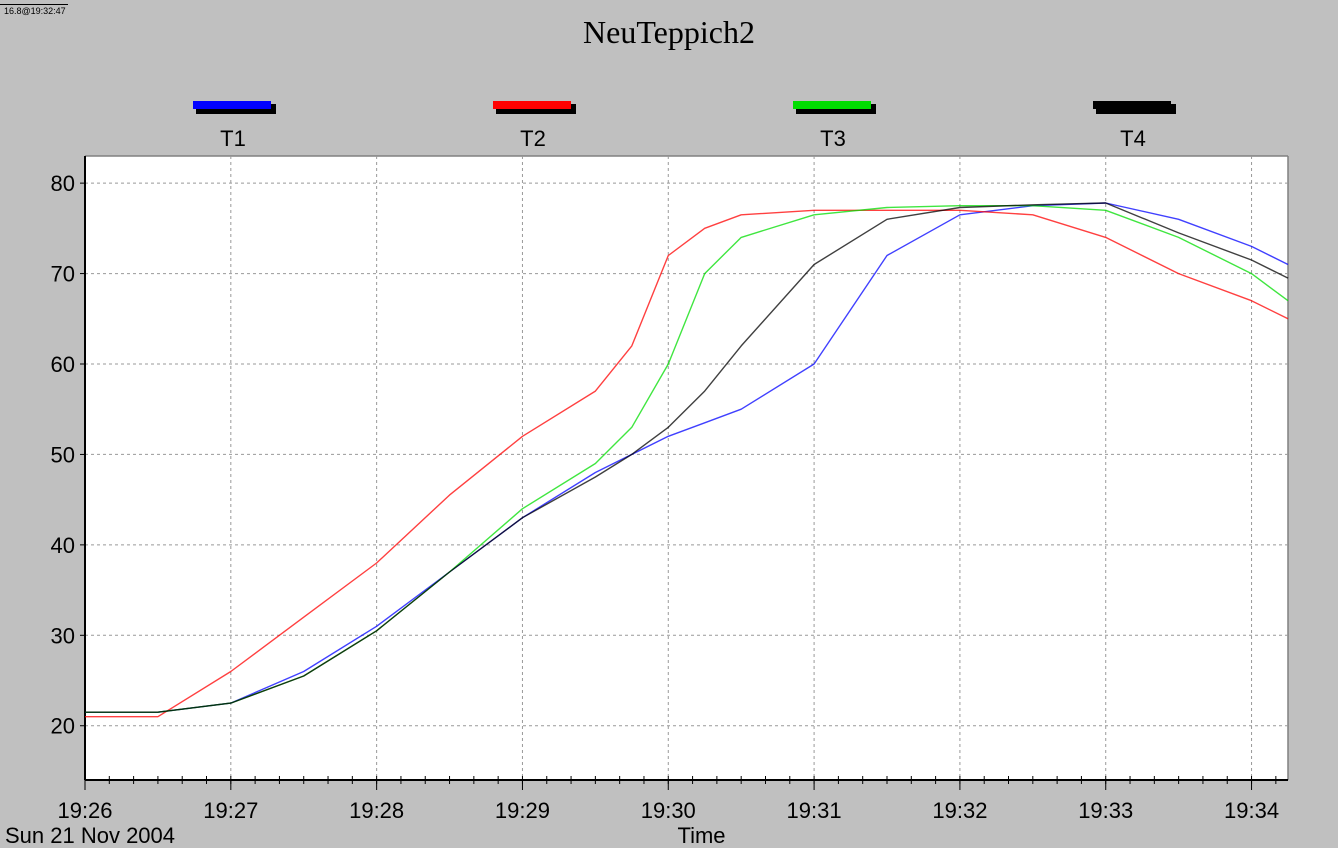  What do you see at coordinates (233, 138) in the screenshot?
I see `legend-label: T1` at bounding box center [233, 138].